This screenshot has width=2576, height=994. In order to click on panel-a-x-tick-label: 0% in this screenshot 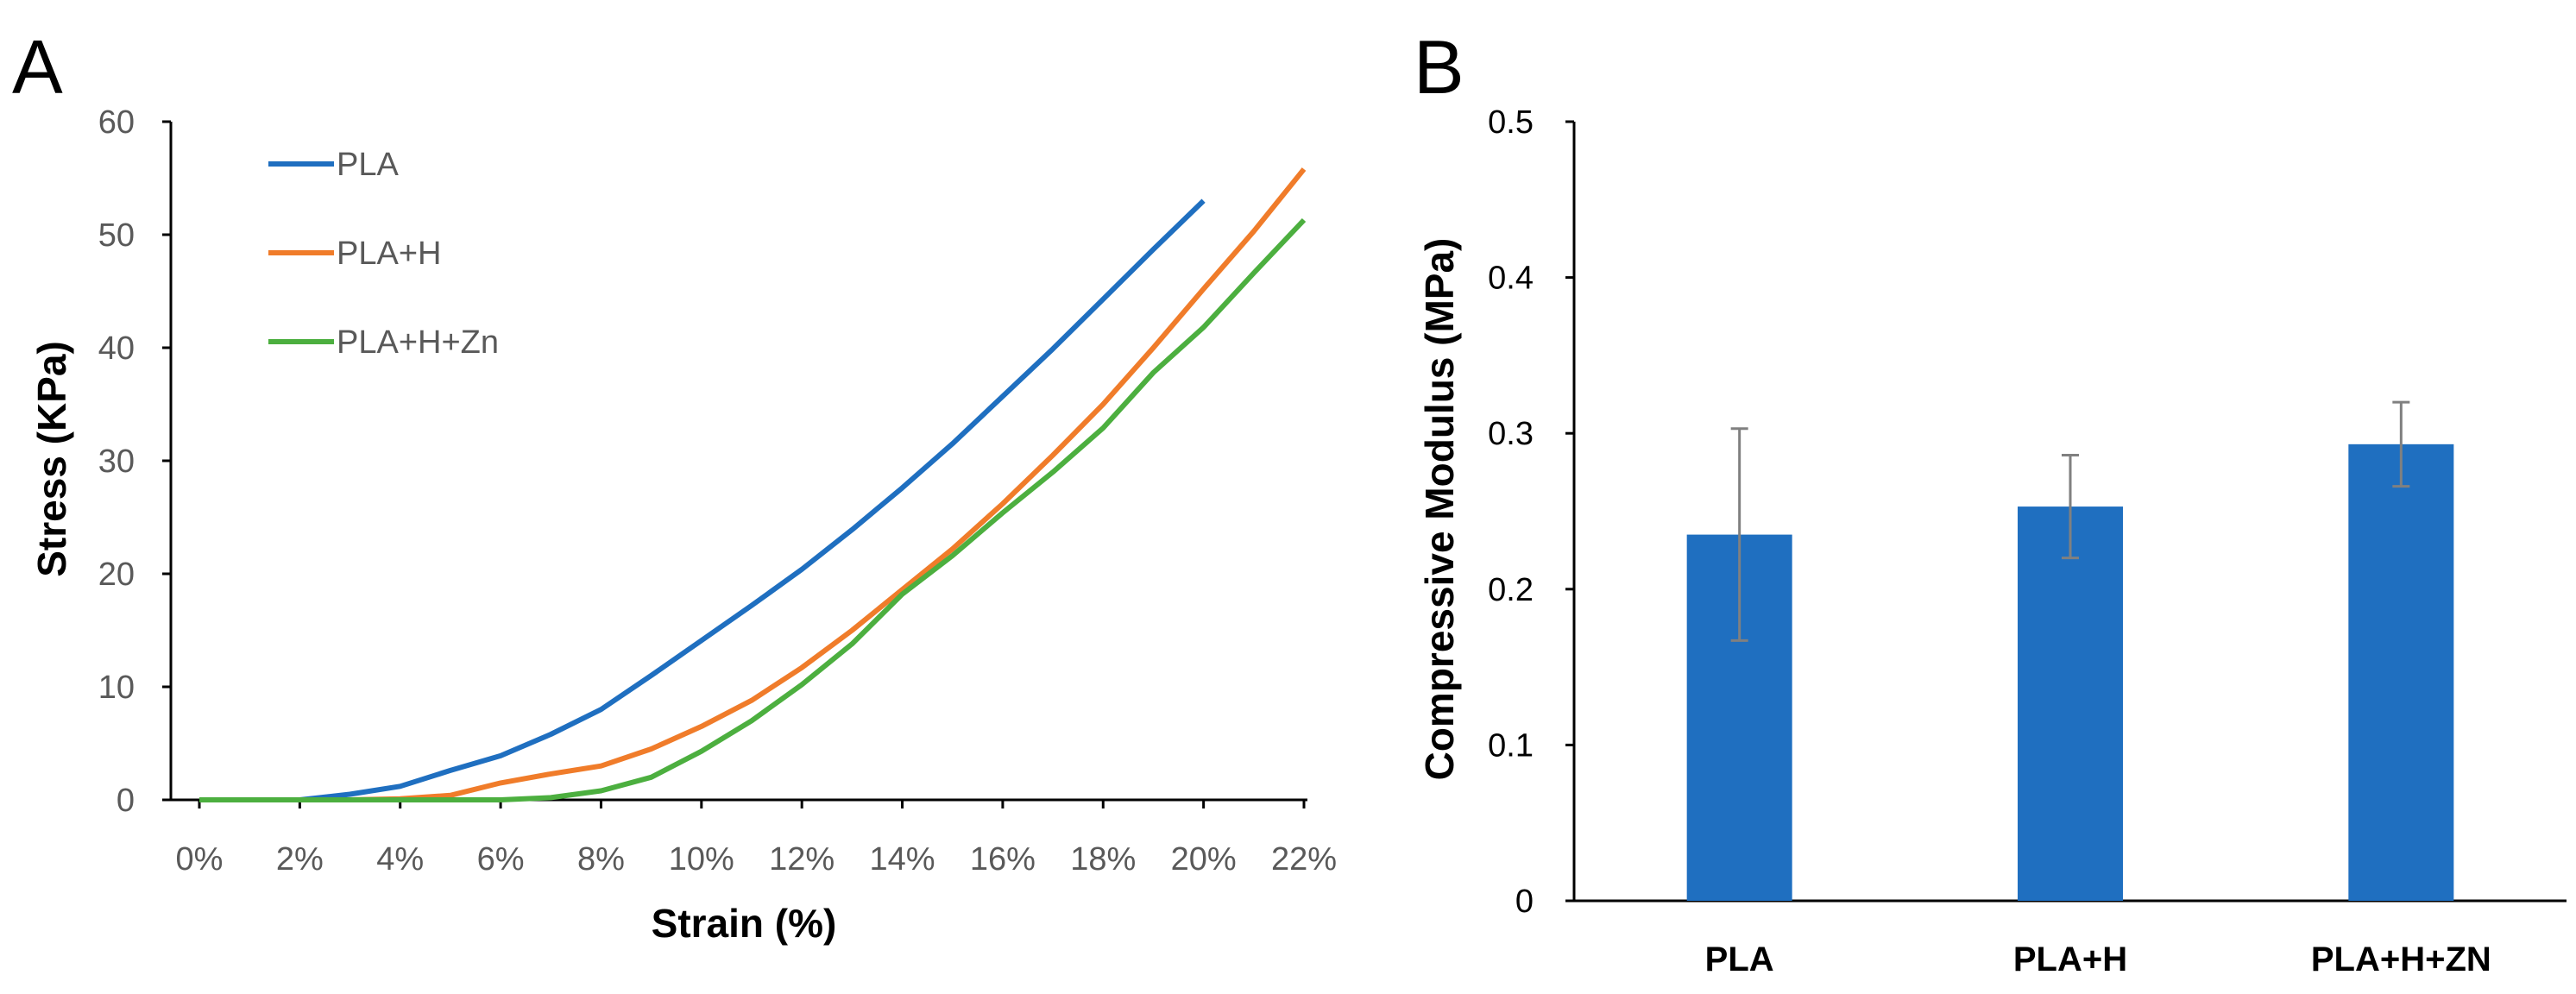, I will do `click(200, 859)`.